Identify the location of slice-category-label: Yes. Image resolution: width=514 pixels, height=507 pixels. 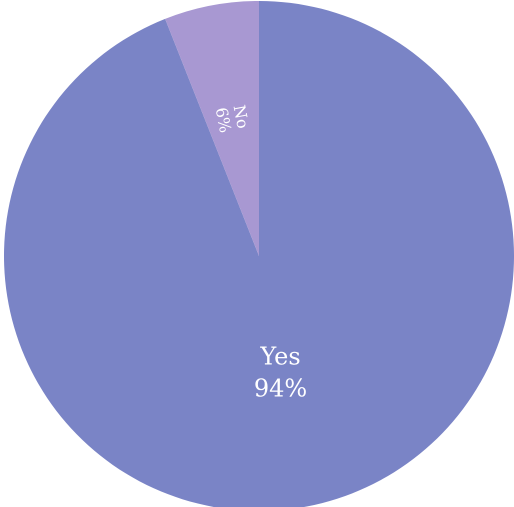
(279, 357).